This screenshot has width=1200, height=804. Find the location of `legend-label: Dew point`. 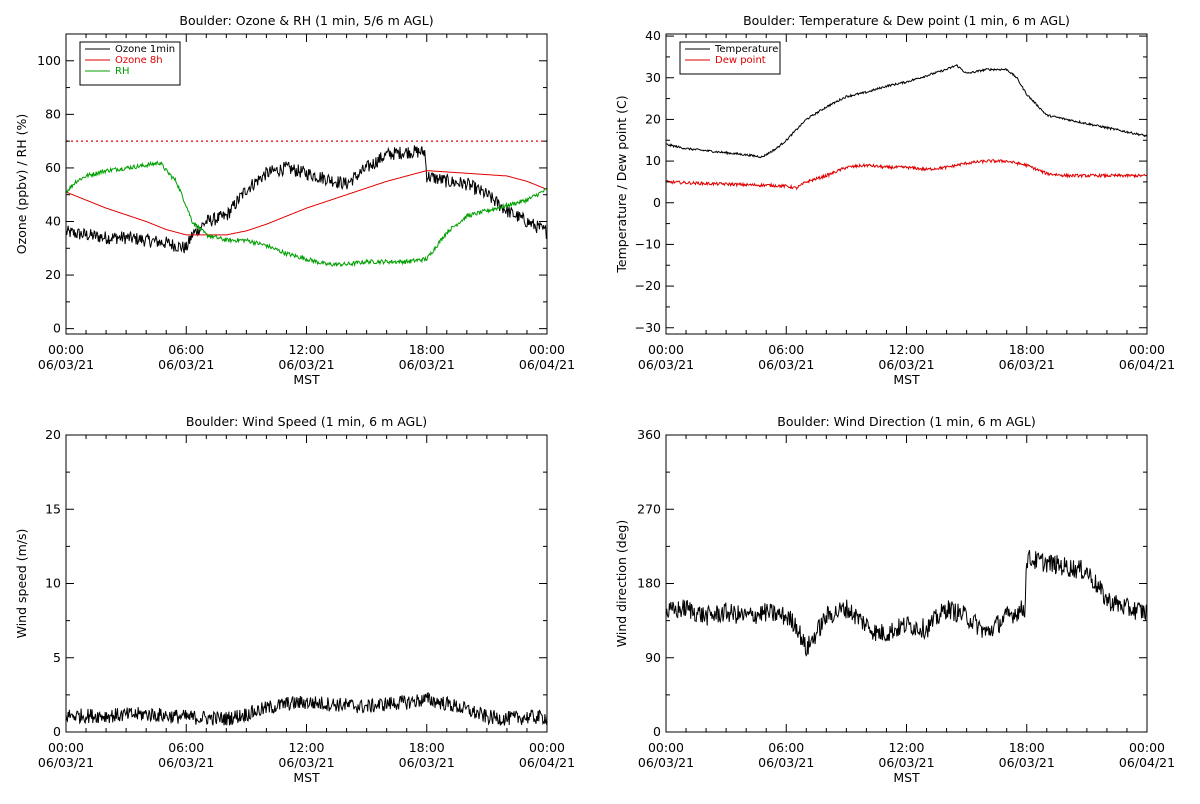

legend-label: Dew point is located at coordinates (740, 60).